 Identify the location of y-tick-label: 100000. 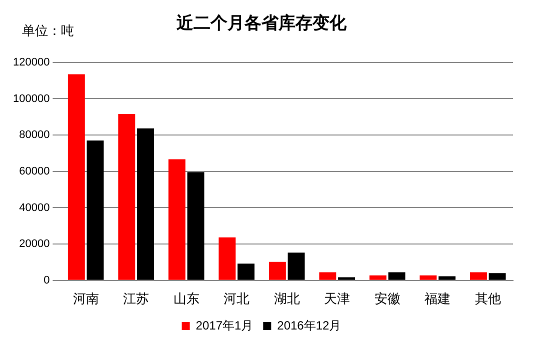
(31, 98).